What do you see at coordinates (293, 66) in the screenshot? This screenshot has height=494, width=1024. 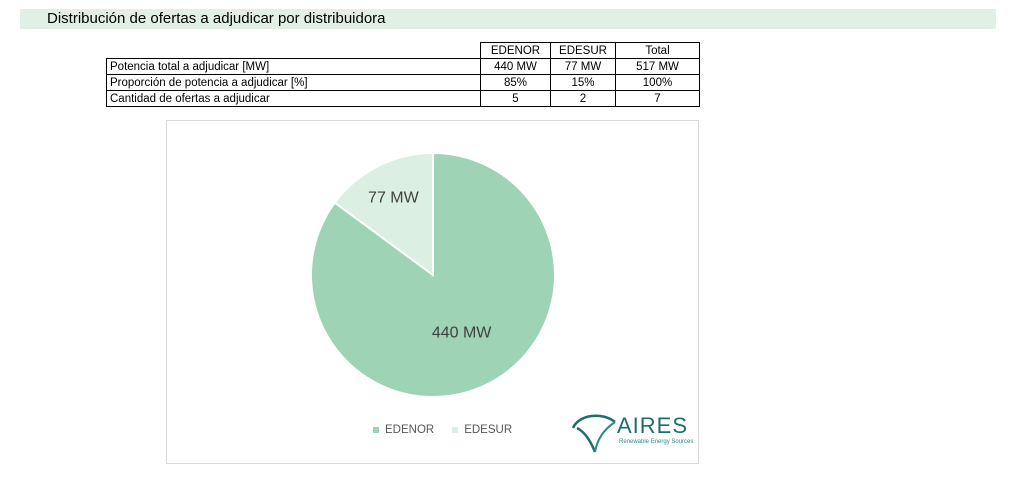 I see `row-label: Potencia total a adjudicar [MW]` at bounding box center [293, 66].